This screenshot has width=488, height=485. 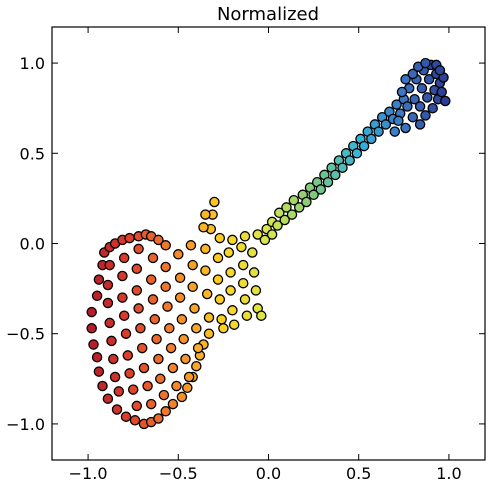 What do you see at coordinates (25, 424) in the screenshot?
I see `y-tick-label: −1.0` at bounding box center [25, 424].